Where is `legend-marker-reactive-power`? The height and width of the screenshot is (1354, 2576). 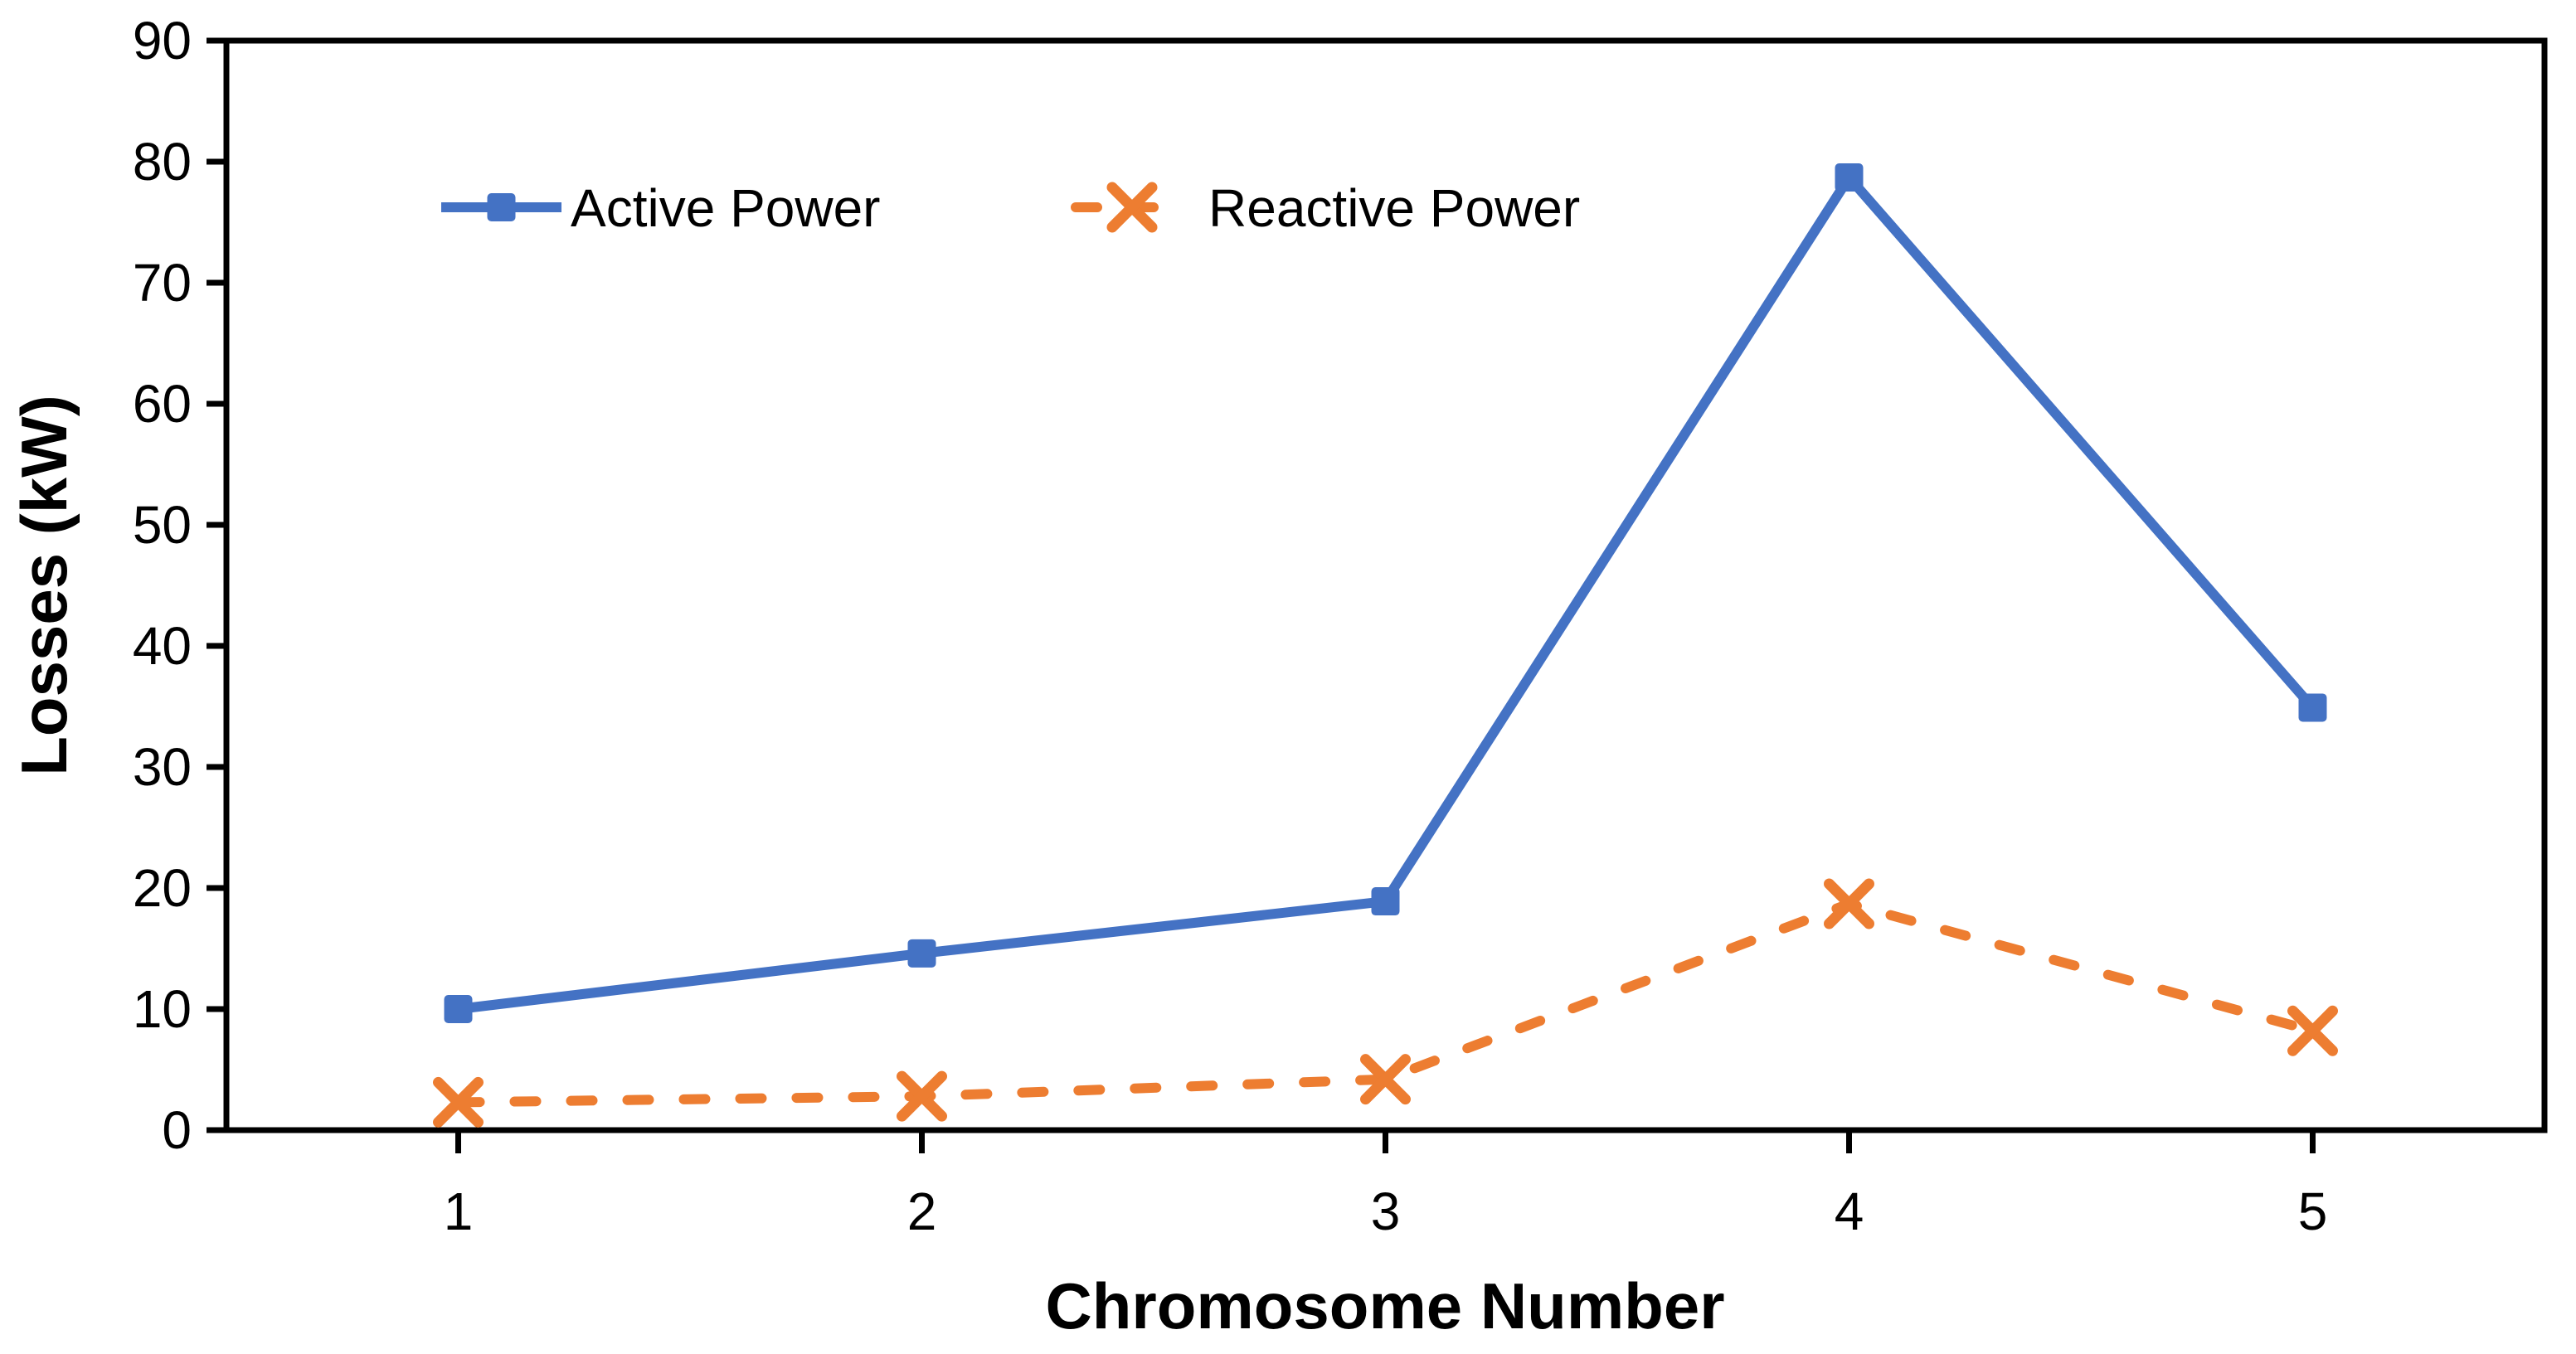
legend-marker-reactive-power is located at coordinates (1132, 207).